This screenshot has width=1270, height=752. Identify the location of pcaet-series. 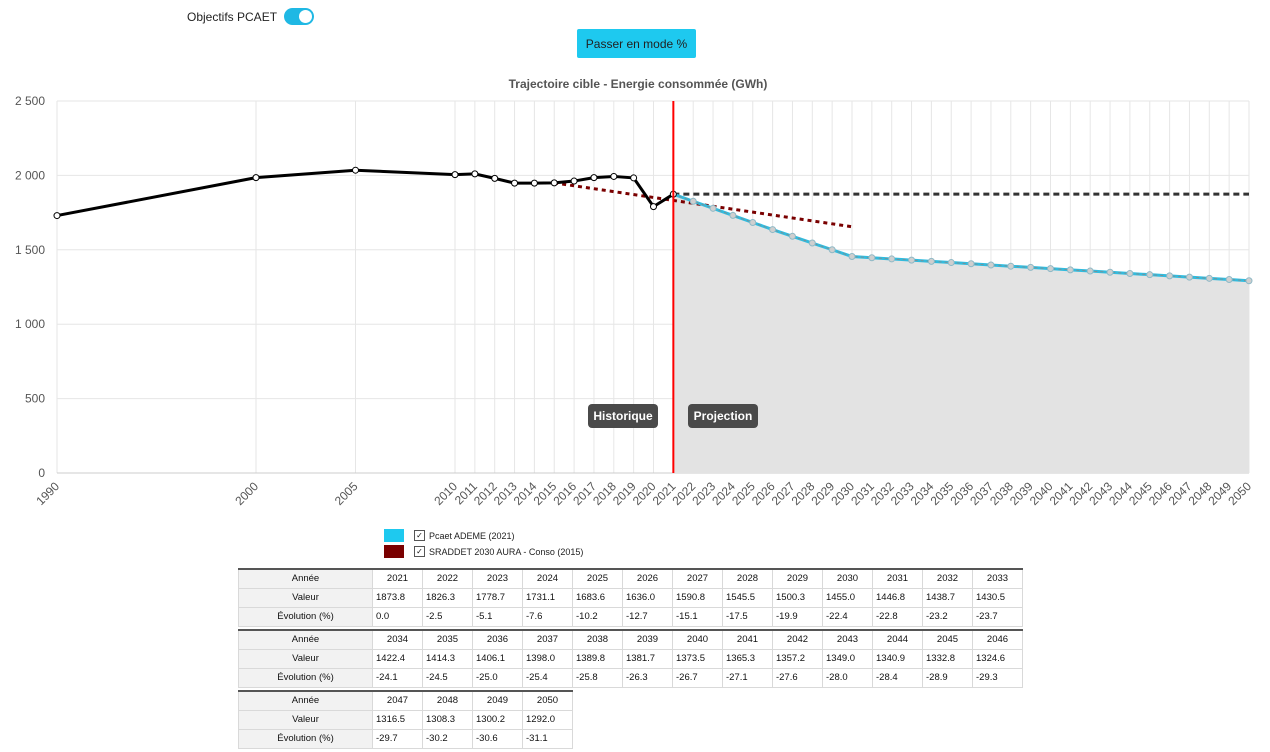
(961, 237).